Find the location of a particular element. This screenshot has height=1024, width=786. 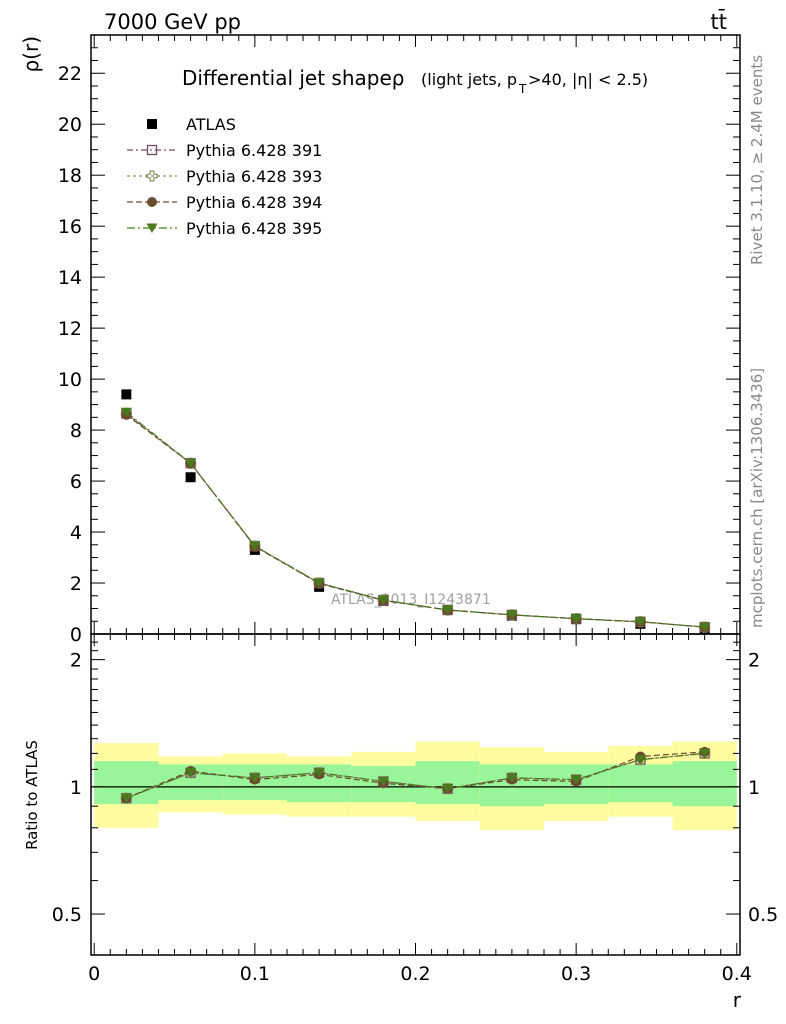

ratio-y-tick-label-right: 0.5 is located at coordinates (763, 915).